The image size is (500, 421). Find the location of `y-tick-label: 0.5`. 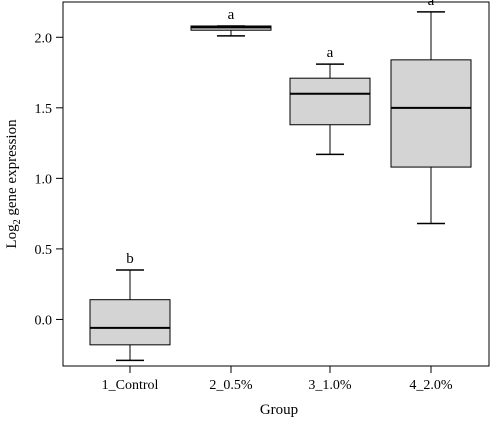

y-tick-label: 0.5 is located at coordinates (44, 250).